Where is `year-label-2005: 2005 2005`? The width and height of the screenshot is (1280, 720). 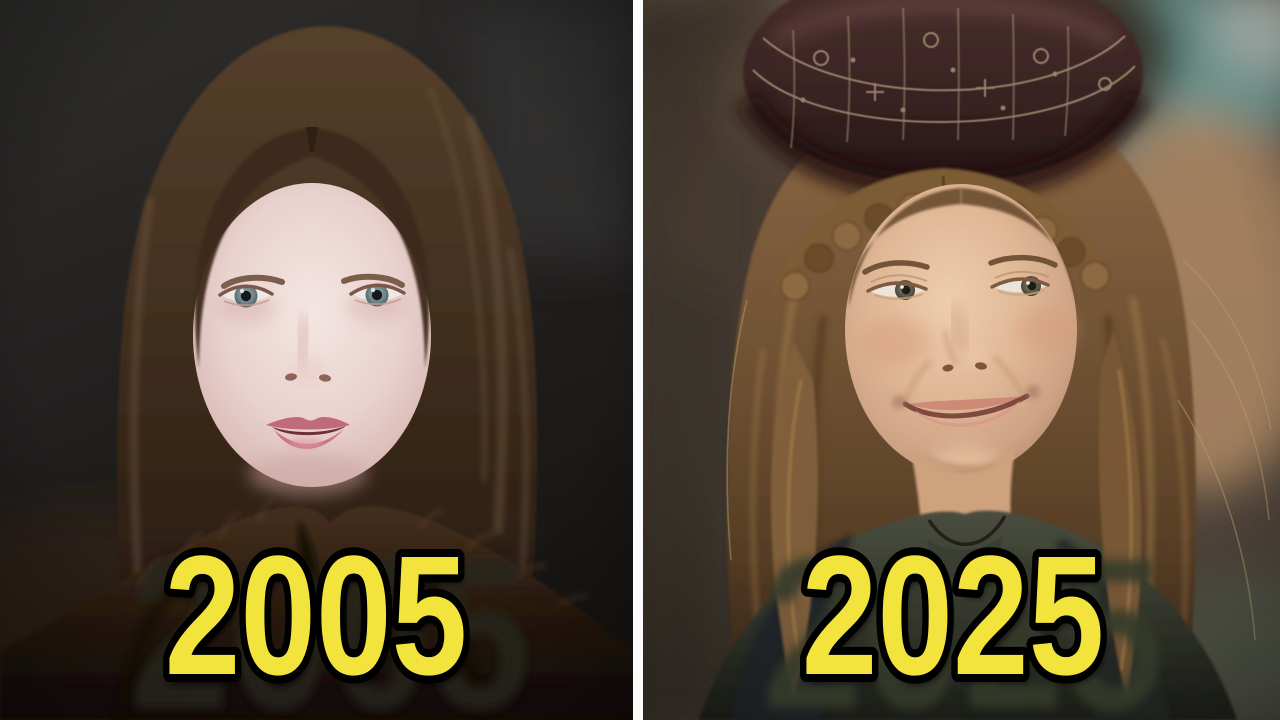
year-label-2005: 2005 2005 is located at coordinates (316, 616).